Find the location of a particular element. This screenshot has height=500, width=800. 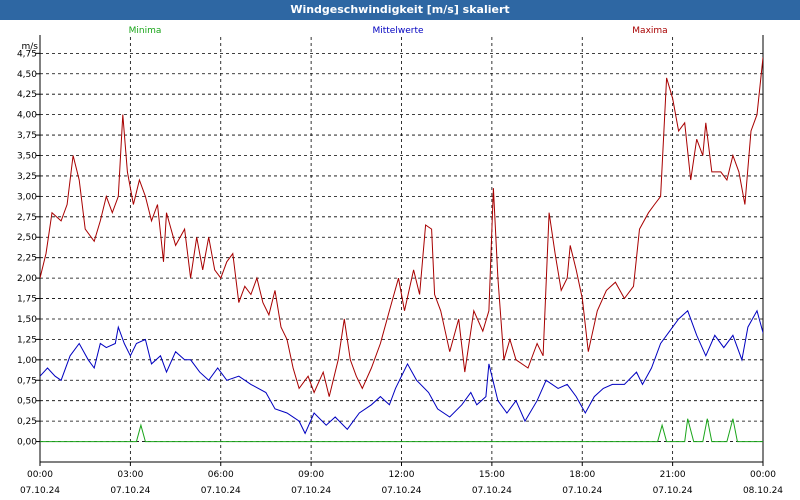

y-tick-label: 4,50 is located at coordinates (27, 75).